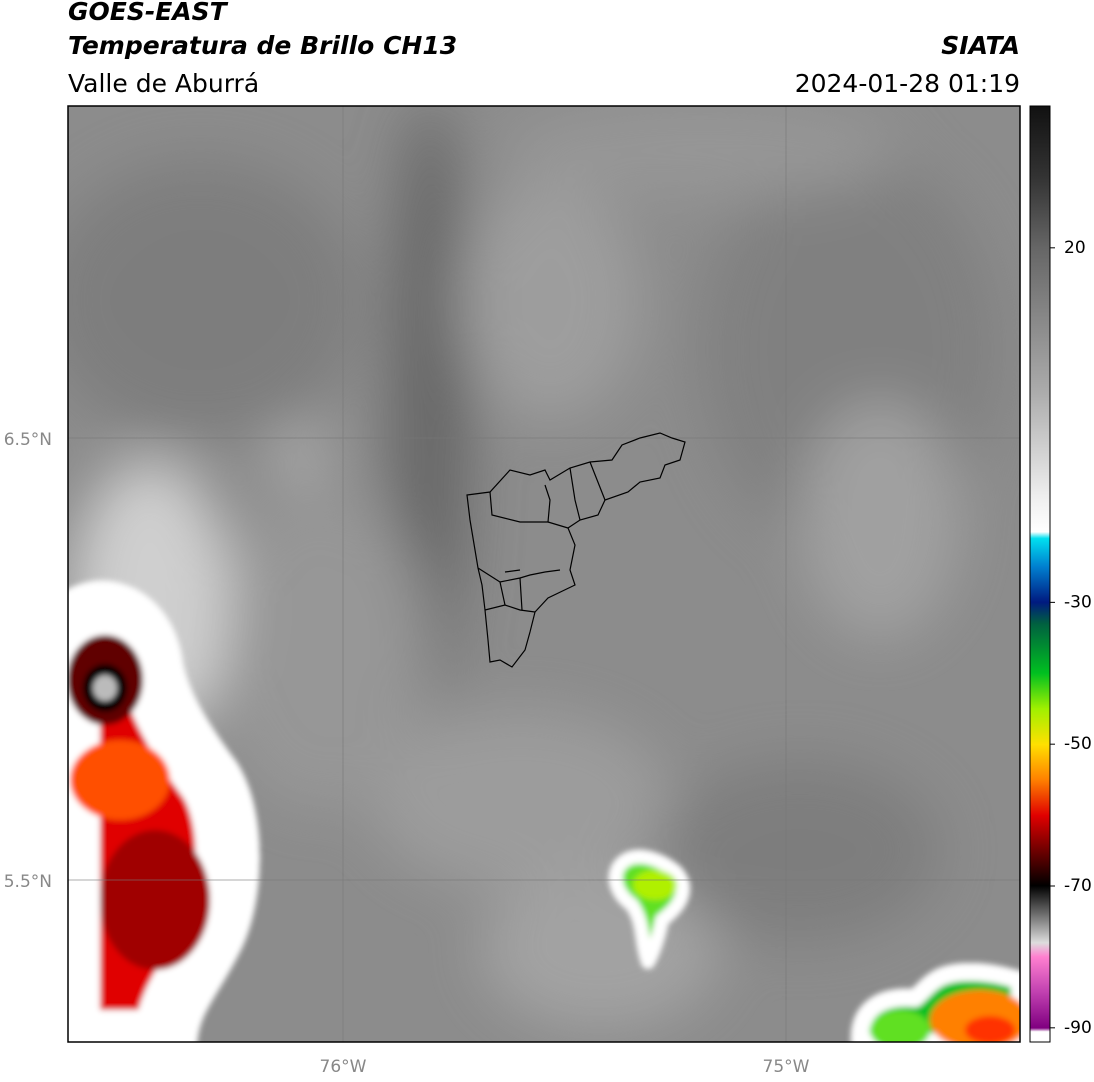  I want to click on colorbar, so click(1040, 574).